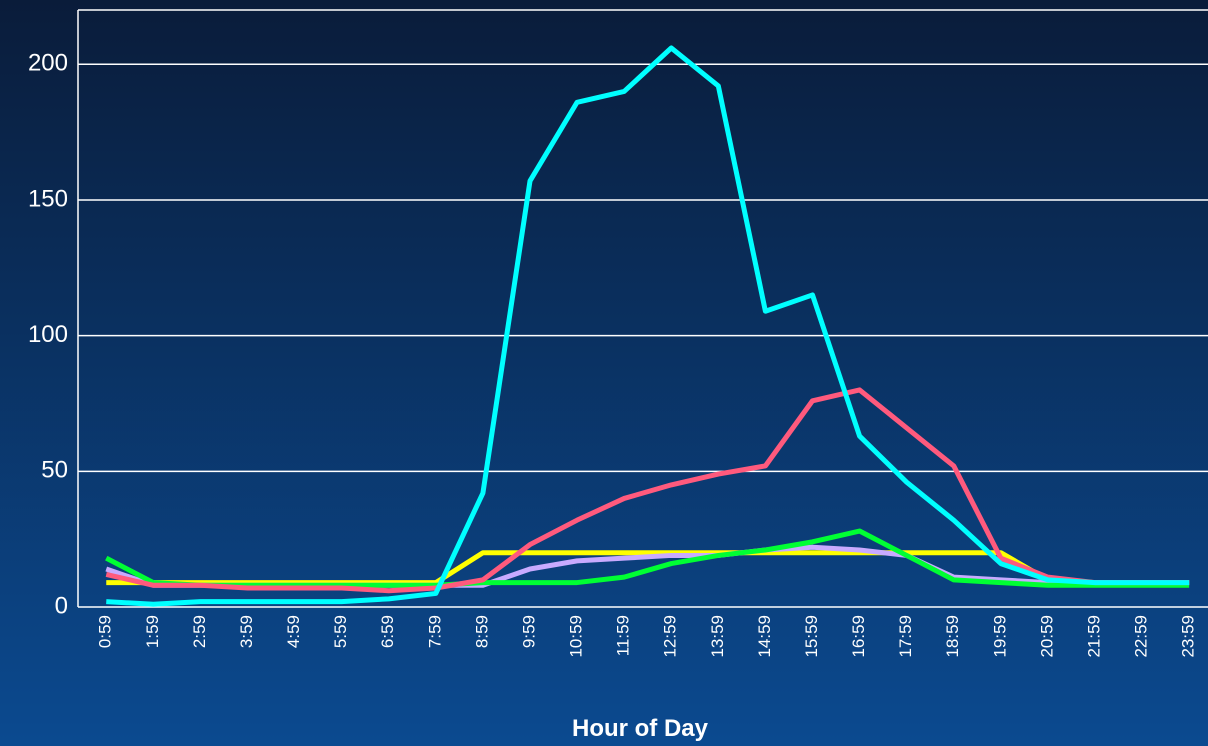 This screenshot has height=746, width=1208. What do you see at coordinates (952, 636) in the screenshot?
I see `x-tick-label: 18:59` at bounding box center [952, 636].